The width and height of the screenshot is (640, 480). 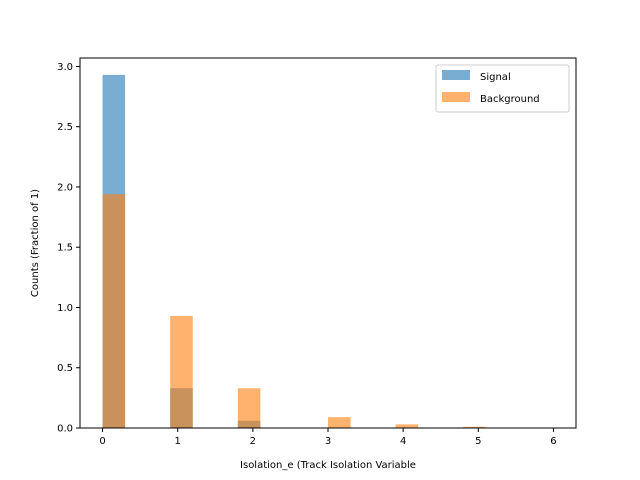 What do you see at coordinates (403, 441) in the screenshot?
I see `x-tick-label-4: 4` at bounding box center [403, 441].